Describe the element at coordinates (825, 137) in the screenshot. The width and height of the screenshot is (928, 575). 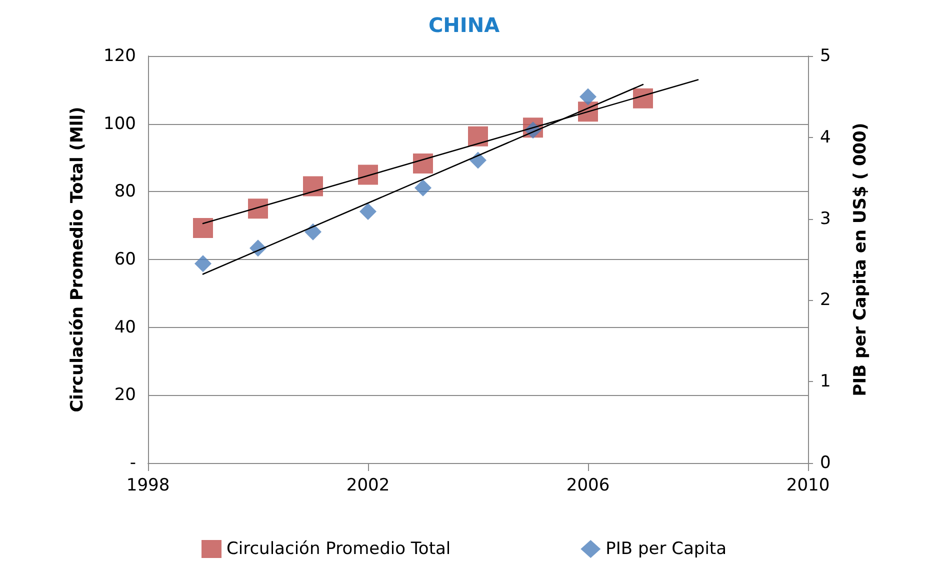
I see `y2-tick-label: 4` at that location.